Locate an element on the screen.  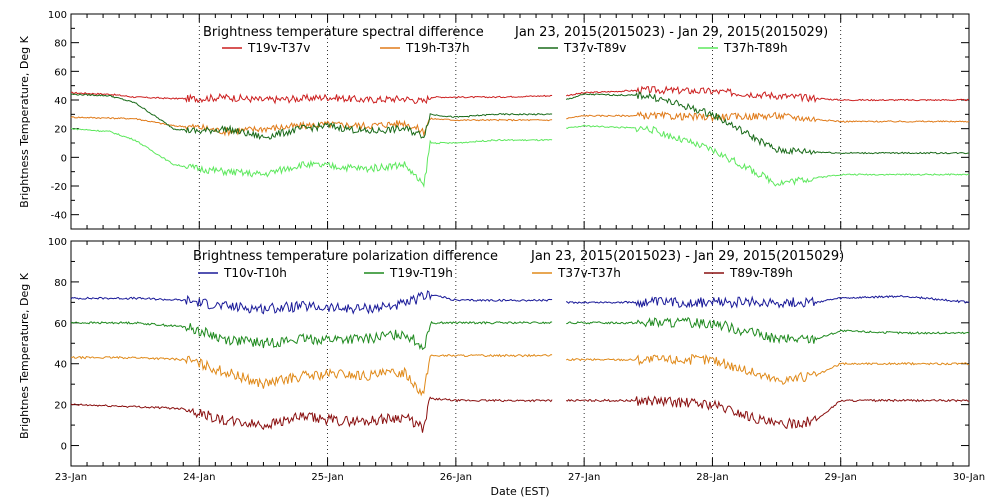
legend-label: T10v-T10h is located at coordinates (255, 273).